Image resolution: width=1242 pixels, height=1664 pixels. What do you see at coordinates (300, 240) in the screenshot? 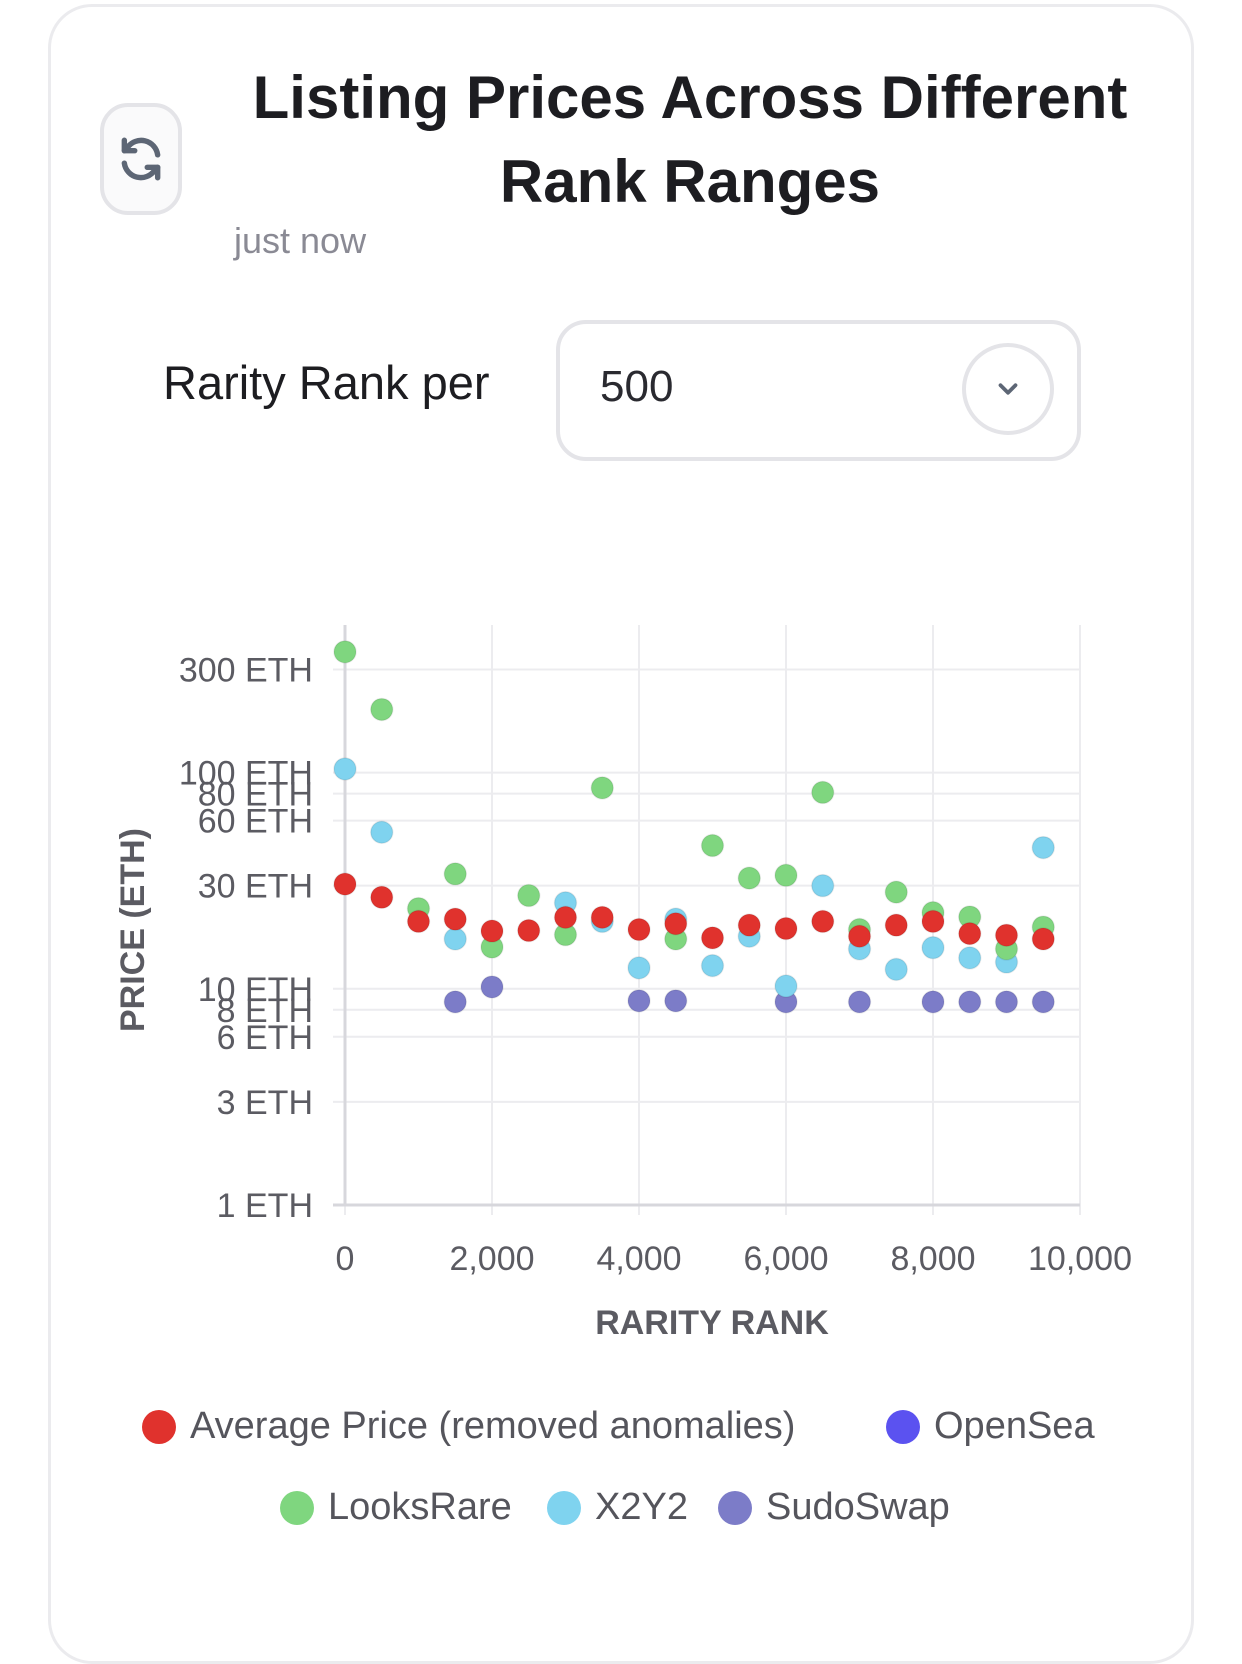
I see `last-updated-timestamp: just now` at bounding box center [300, 240].